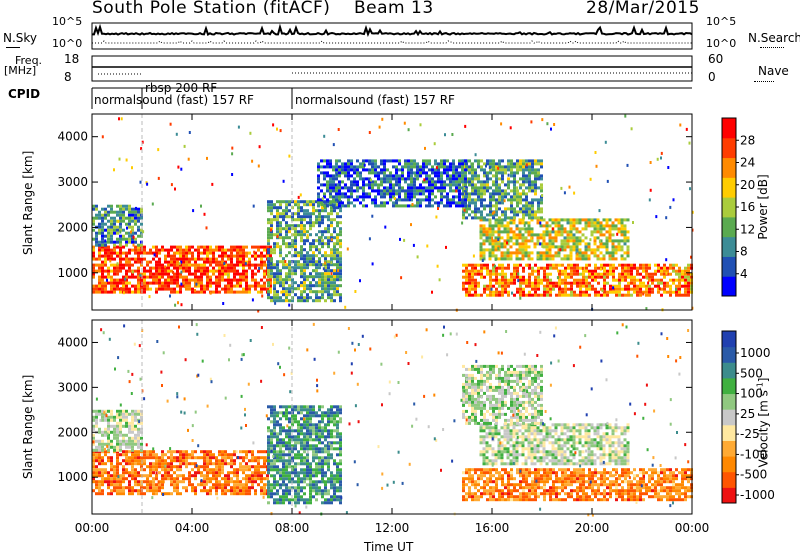 The width and height of the screenshot is (800, 554). Describe the element at coordinates (721, 43) in the screenshot. I see `nsearch-tick-bottom: 10^0` at that location.